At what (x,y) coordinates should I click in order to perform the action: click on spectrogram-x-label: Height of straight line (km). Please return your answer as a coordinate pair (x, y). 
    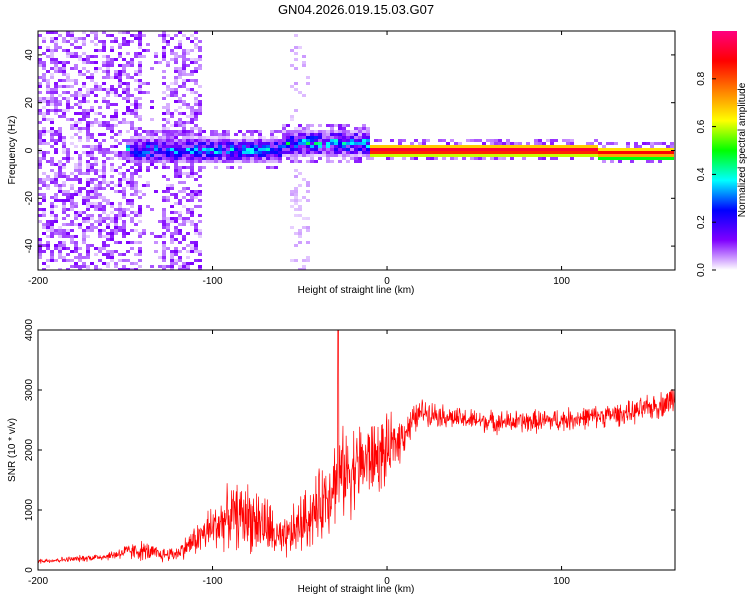
    Looking at the image, I should click on (356, 290).